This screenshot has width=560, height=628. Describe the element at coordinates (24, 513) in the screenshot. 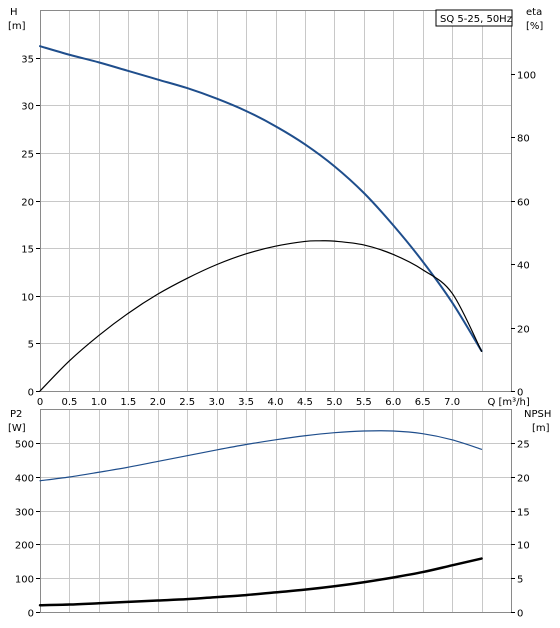

I see `y-left-tick-label: 300` at that location.